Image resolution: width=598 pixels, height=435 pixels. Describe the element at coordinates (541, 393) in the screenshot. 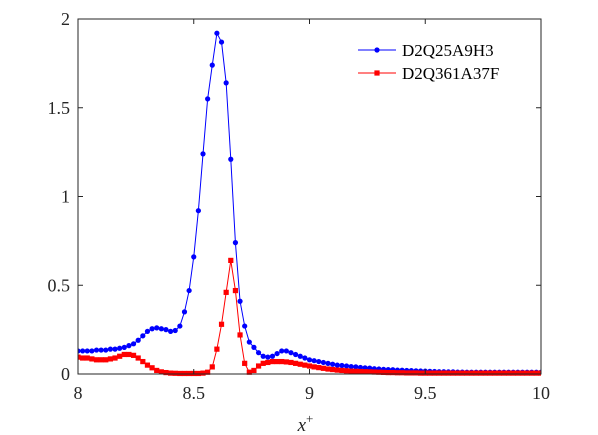

I see `x-tick-label: 10` at that location.